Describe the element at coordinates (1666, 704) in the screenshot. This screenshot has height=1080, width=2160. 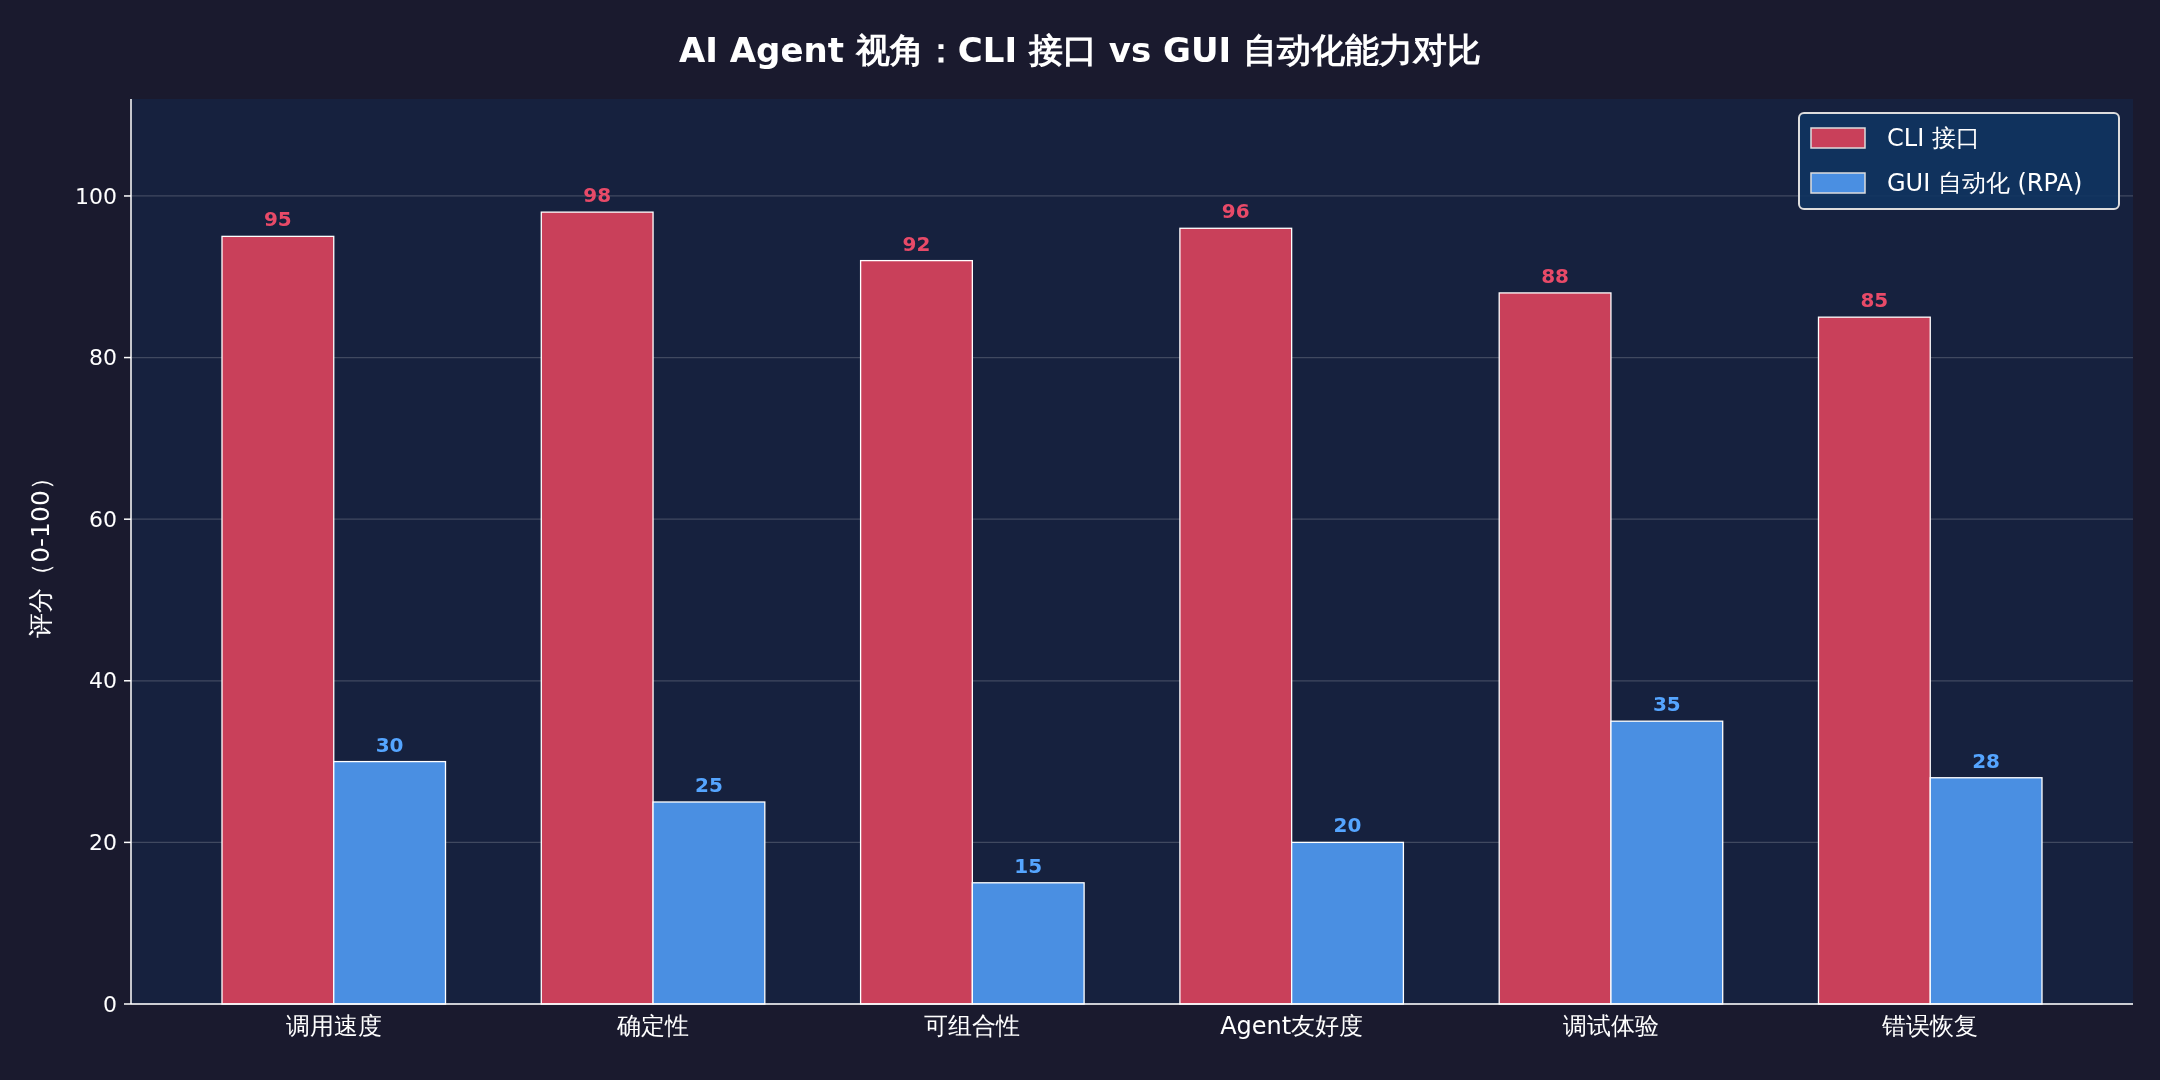
I see `data-label: 35` at that location.